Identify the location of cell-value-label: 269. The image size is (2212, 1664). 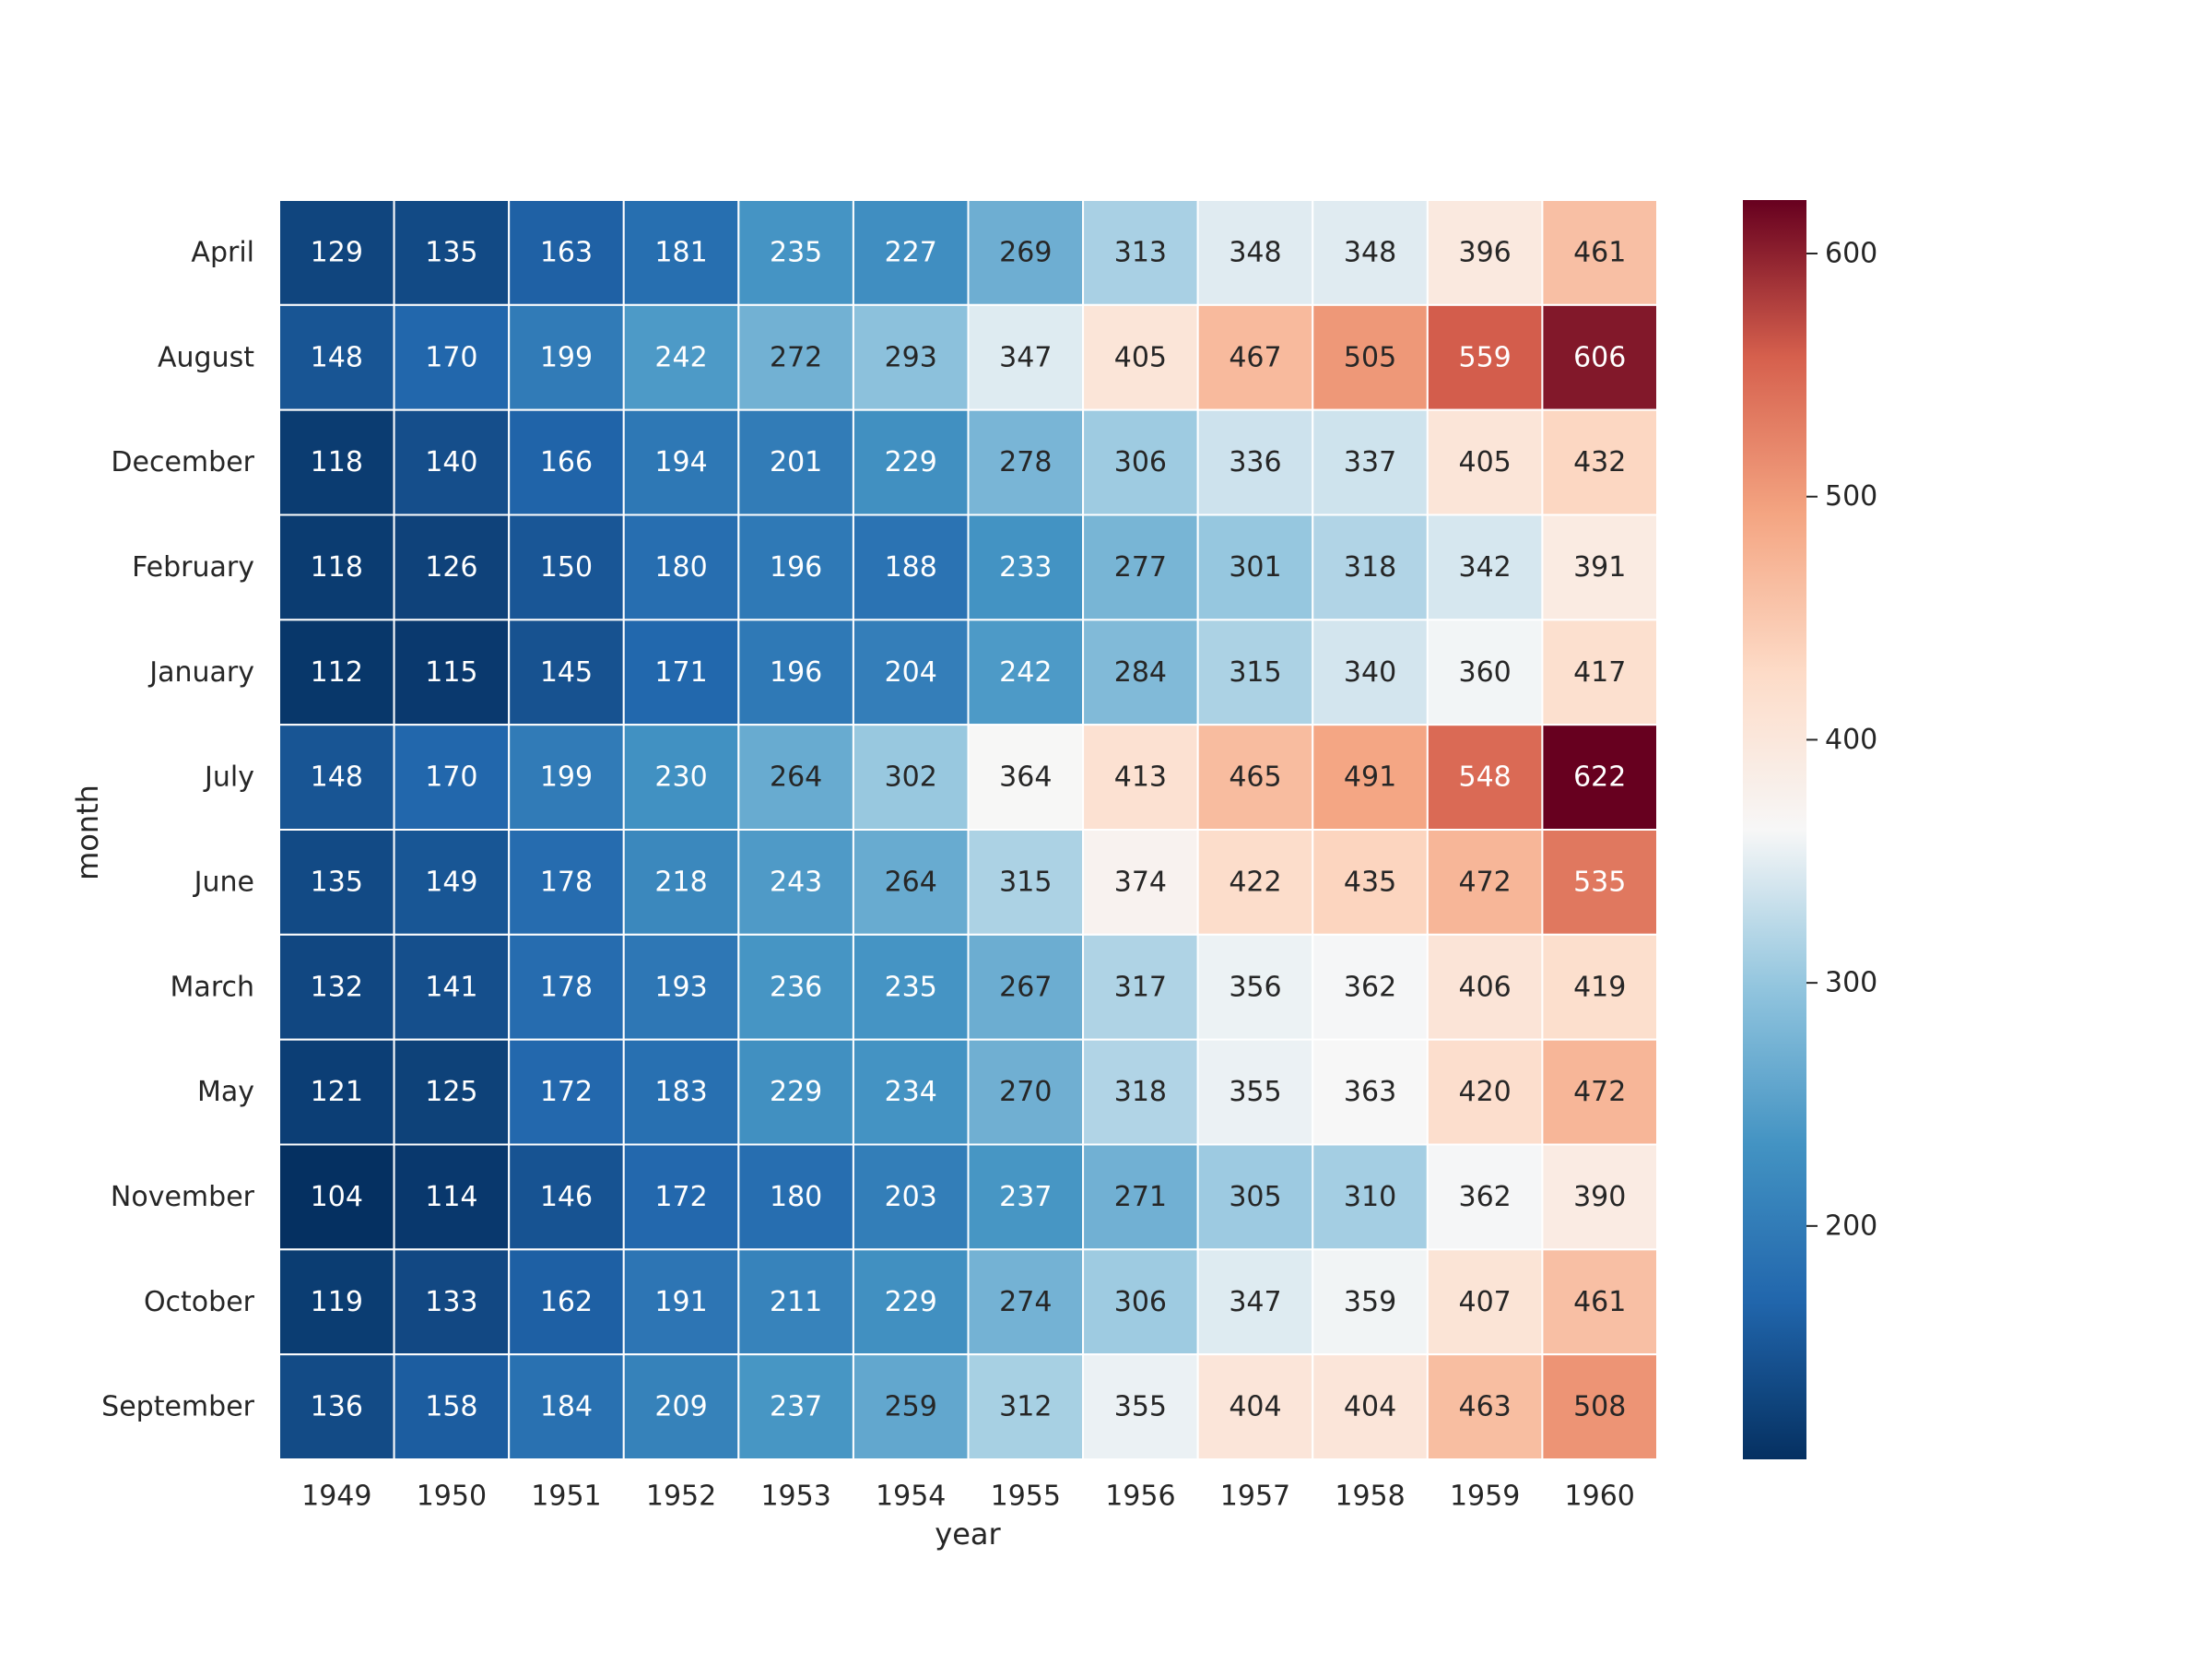
(1025, 252).